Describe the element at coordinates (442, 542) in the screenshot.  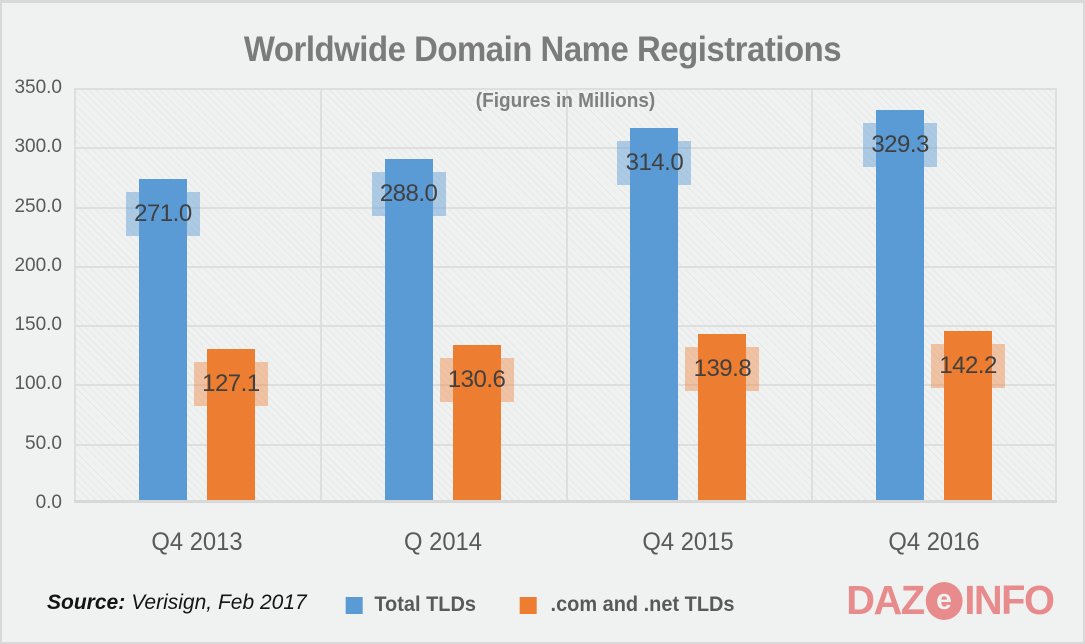
I see `x-axis-category-label: Q 2014` at that location.